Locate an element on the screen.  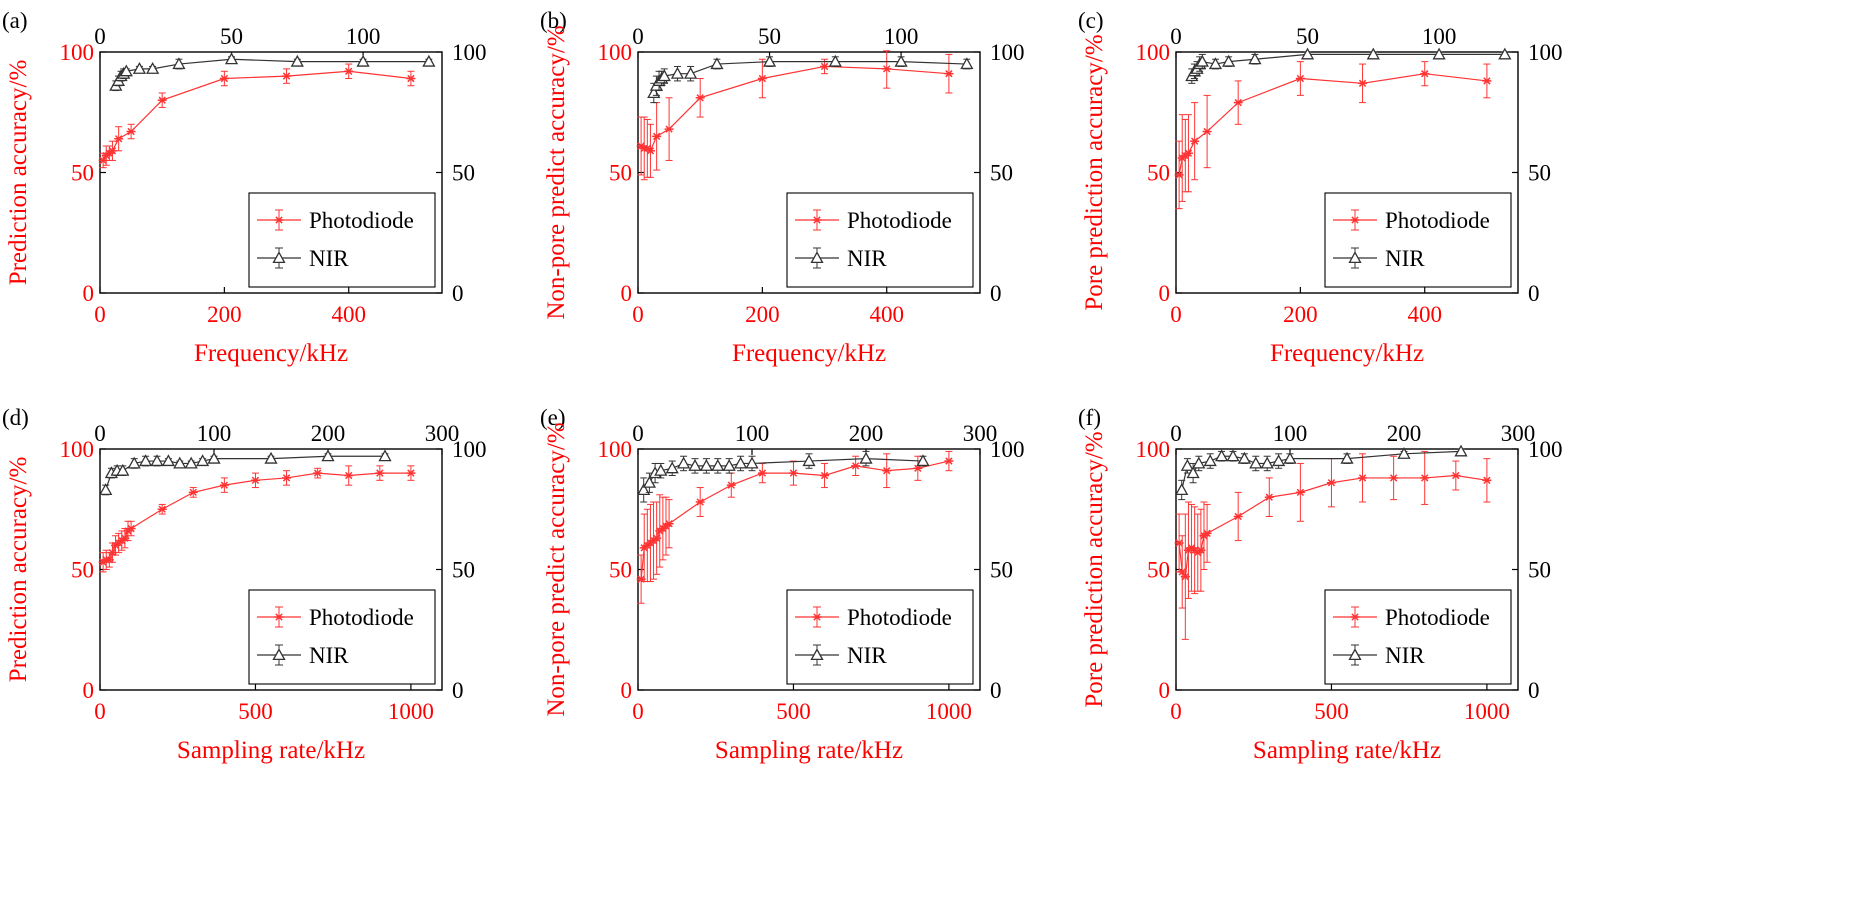
left-y-tick-label: 50 is located at coordinates (82, 570).